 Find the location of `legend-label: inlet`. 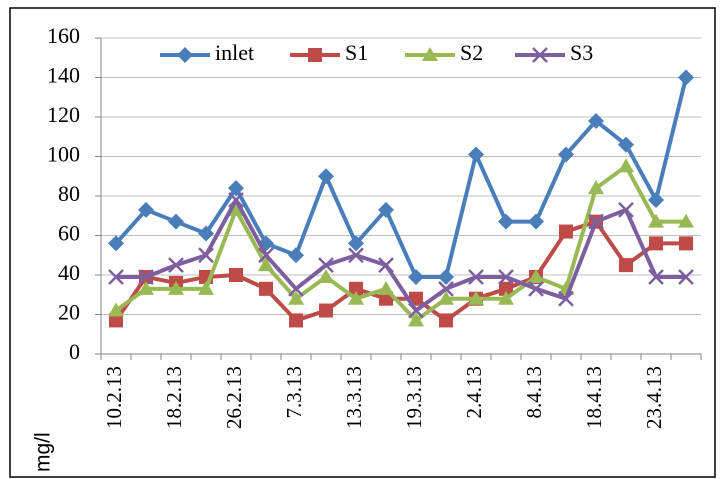

legend-label: inlet is located at coordinates (234, 52).